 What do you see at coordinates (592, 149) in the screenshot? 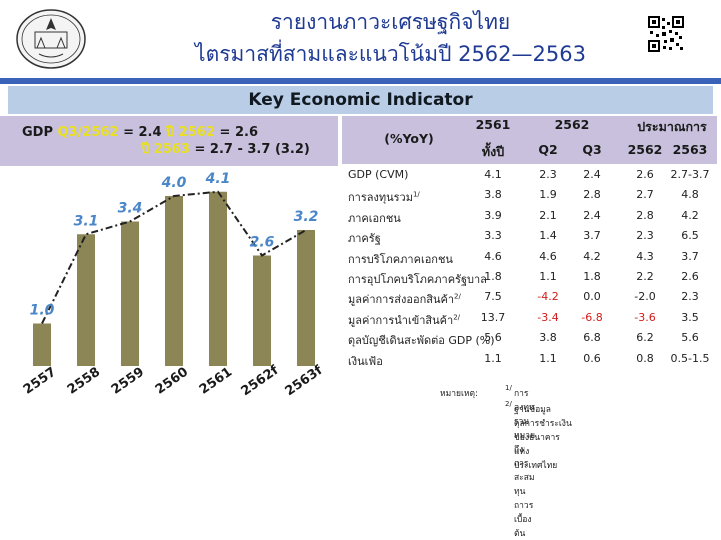
I see `table-subheader-q3: Q3` at bounding box center [592, 149].